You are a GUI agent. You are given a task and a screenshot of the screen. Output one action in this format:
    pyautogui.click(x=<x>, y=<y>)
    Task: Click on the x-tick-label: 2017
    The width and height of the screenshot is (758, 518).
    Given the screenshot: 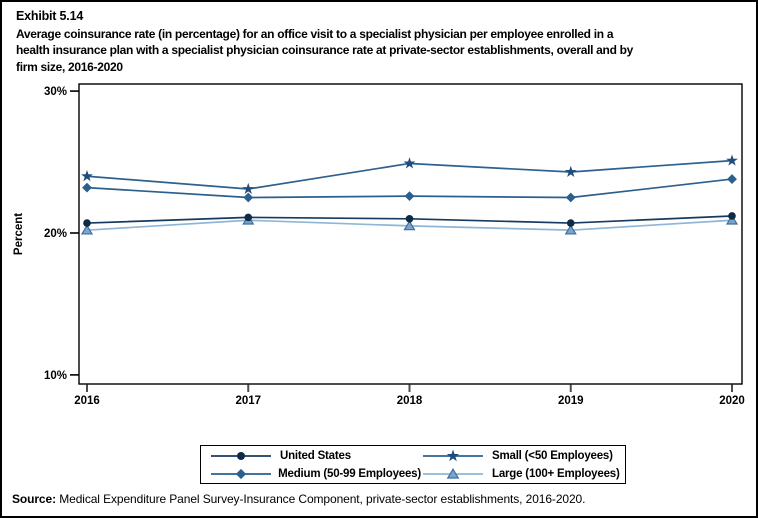 What is the action you would take?
    pyautogui.click(x=248, y=401)
    